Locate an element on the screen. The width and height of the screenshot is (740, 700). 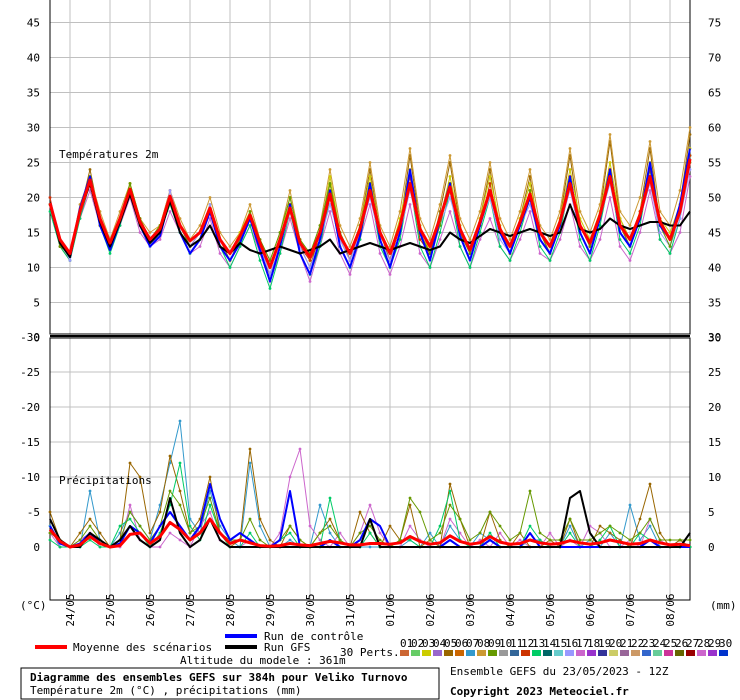
y-tick-left-temp: 0 is located at coordinates (36, 338).